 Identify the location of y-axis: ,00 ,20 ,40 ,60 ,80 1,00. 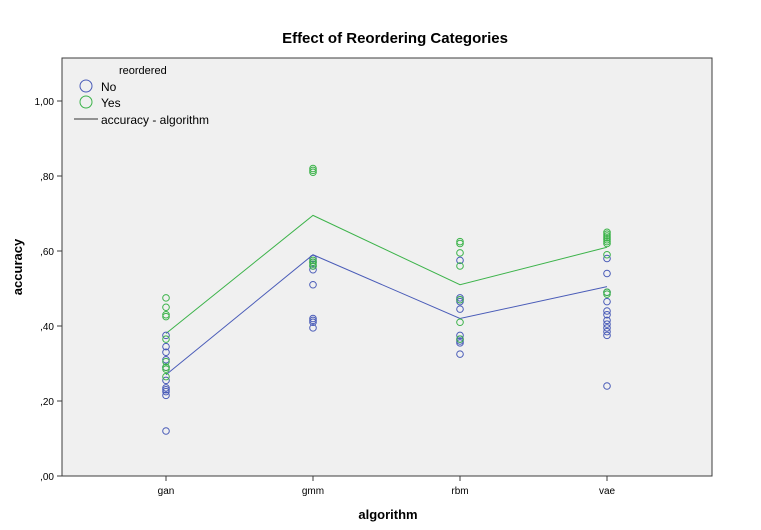
(48, 290).